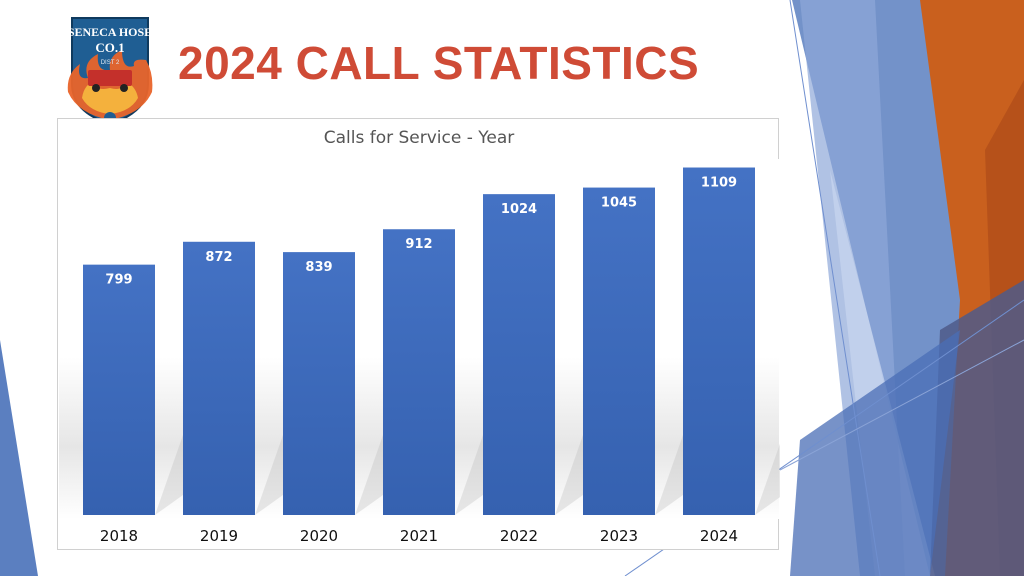  Describe the element at coordinates (419, 372) in the screenshot. I see `bar-2021` at that location.